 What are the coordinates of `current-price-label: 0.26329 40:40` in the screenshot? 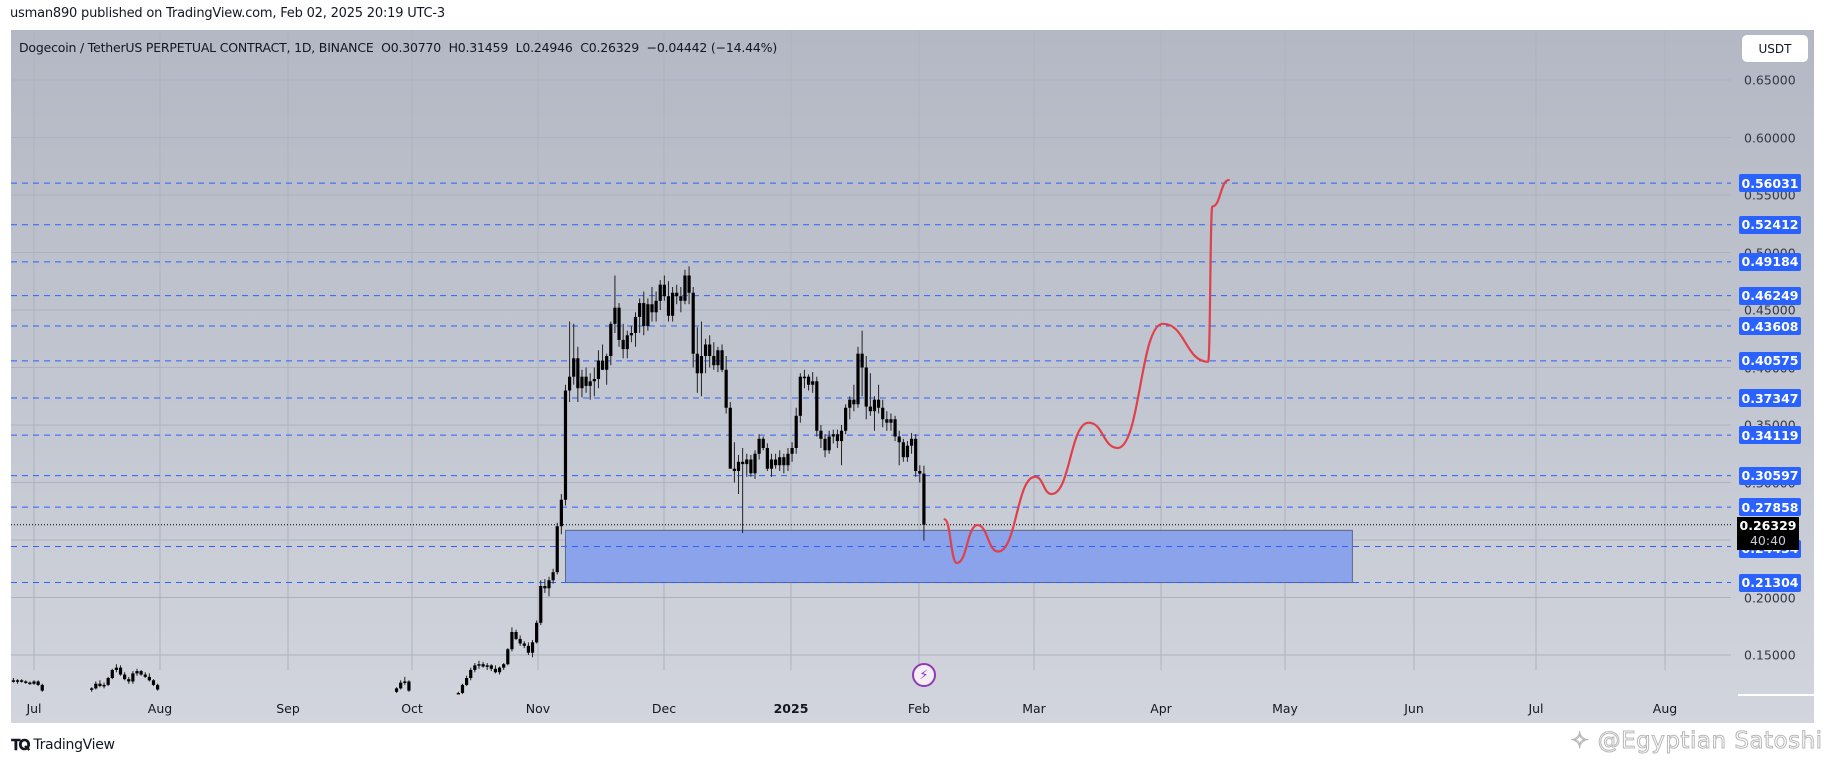 It's located at (1768, 533).